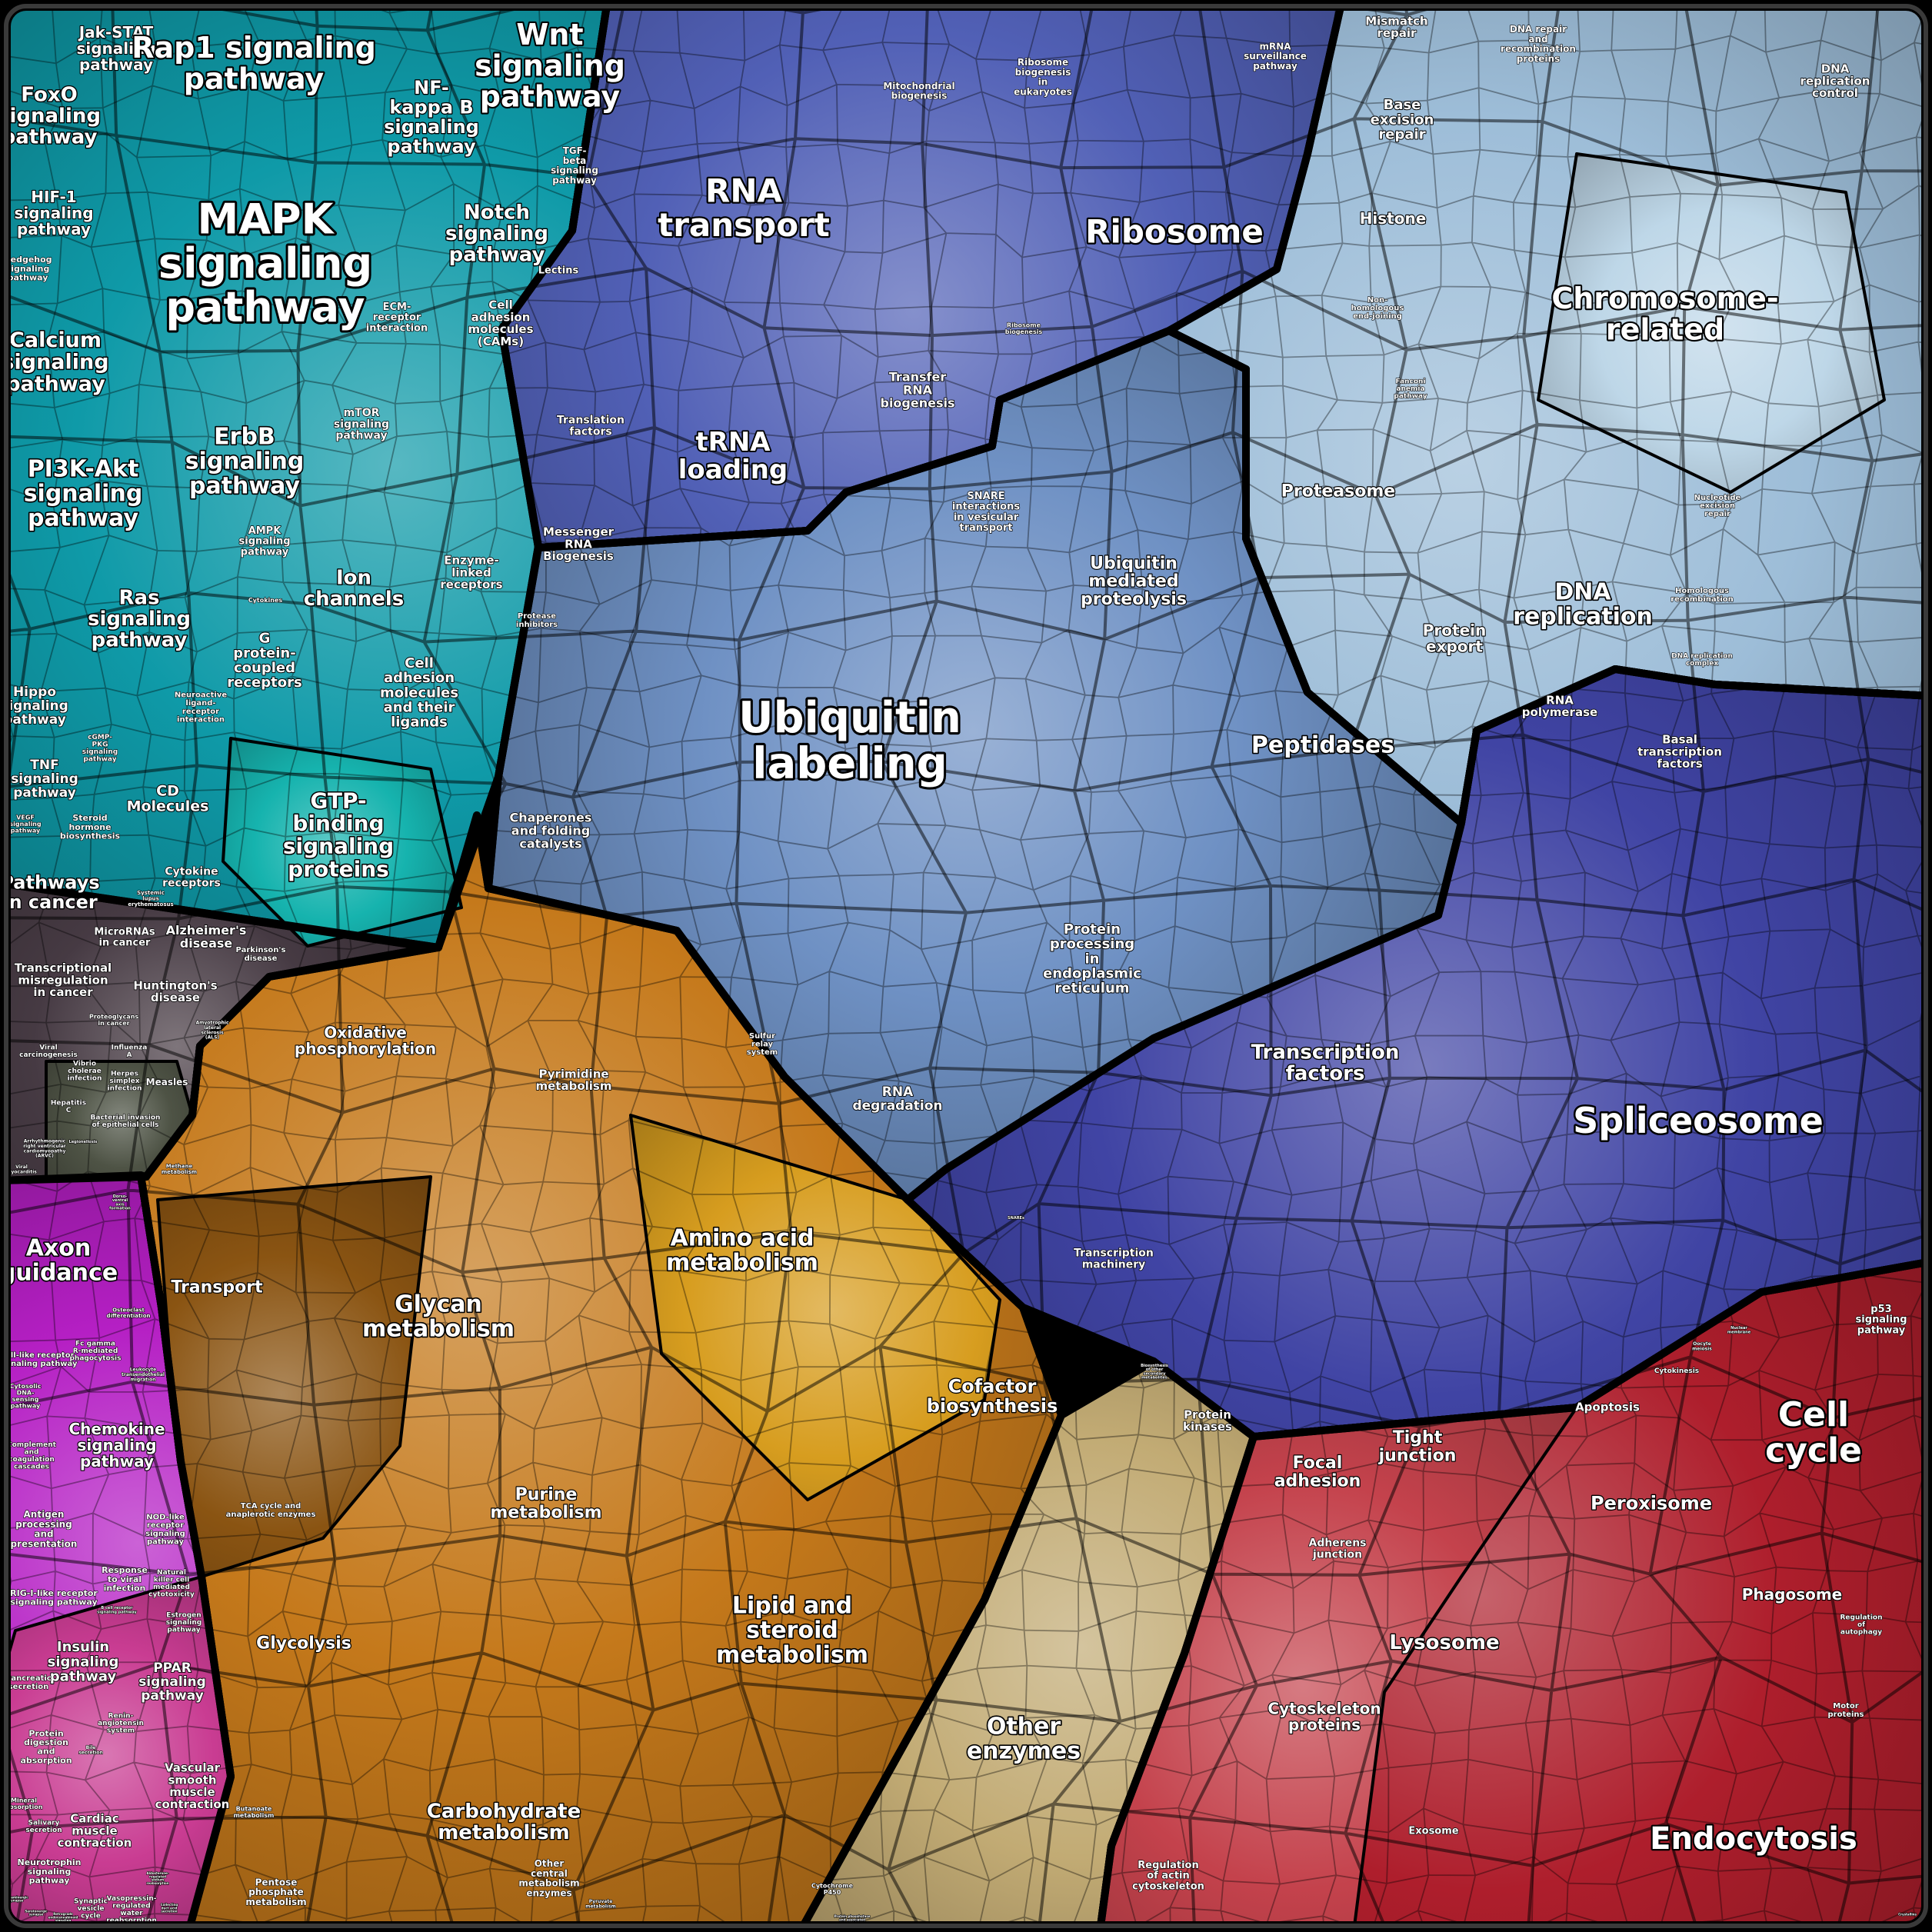 Image resolution: width=1932 pixels, height=1932 pixels. I want to click on label-sulfur-relay-system: Sulfur relay system, so click(762, 1044).